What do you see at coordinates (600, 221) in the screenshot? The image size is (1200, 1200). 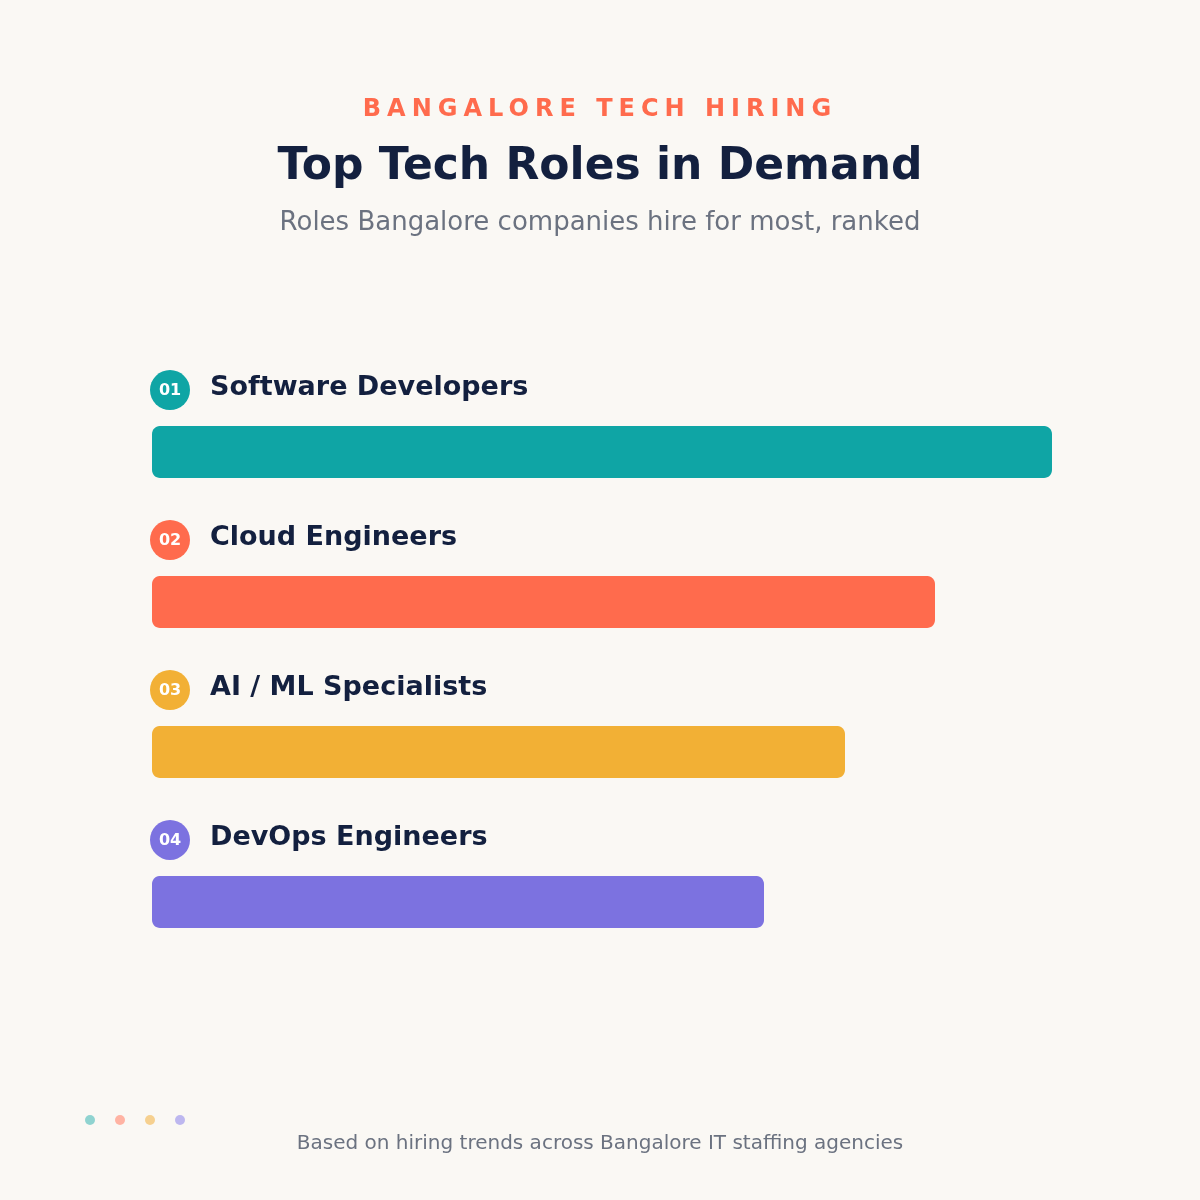 I see `chart-subtitle: Roles Bangalore companies hire for most, ranked` at bounding box center [600, 221].